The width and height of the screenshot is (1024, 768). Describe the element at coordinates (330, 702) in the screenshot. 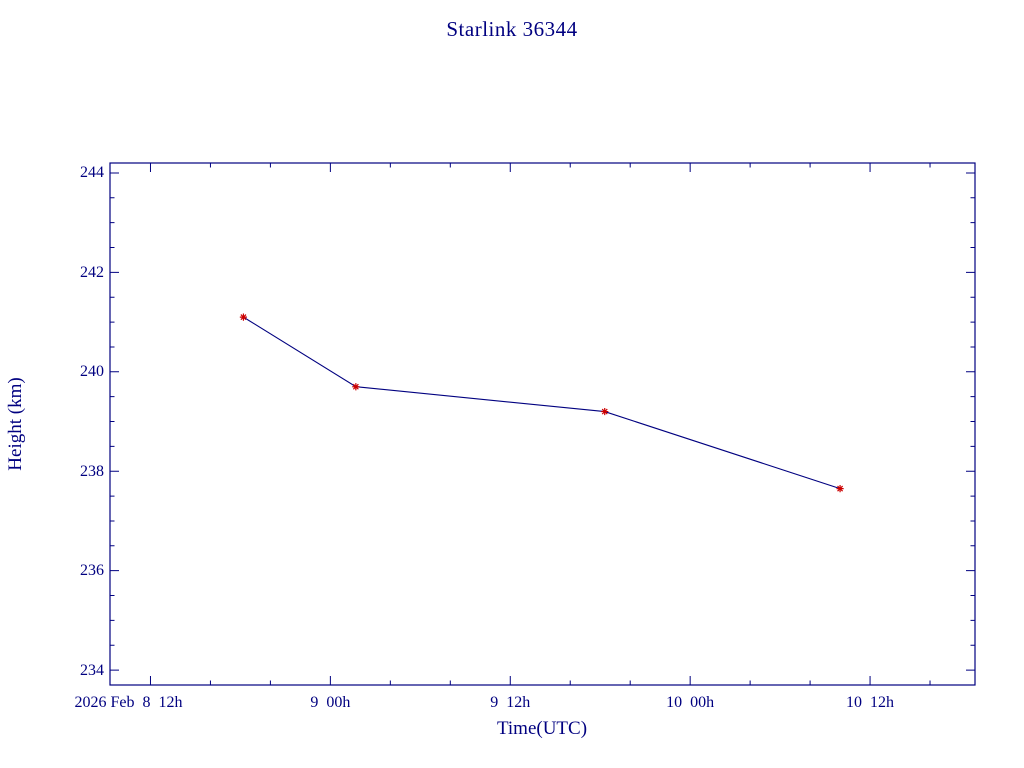

I see `x-tick-label: 9 00h` at that location.